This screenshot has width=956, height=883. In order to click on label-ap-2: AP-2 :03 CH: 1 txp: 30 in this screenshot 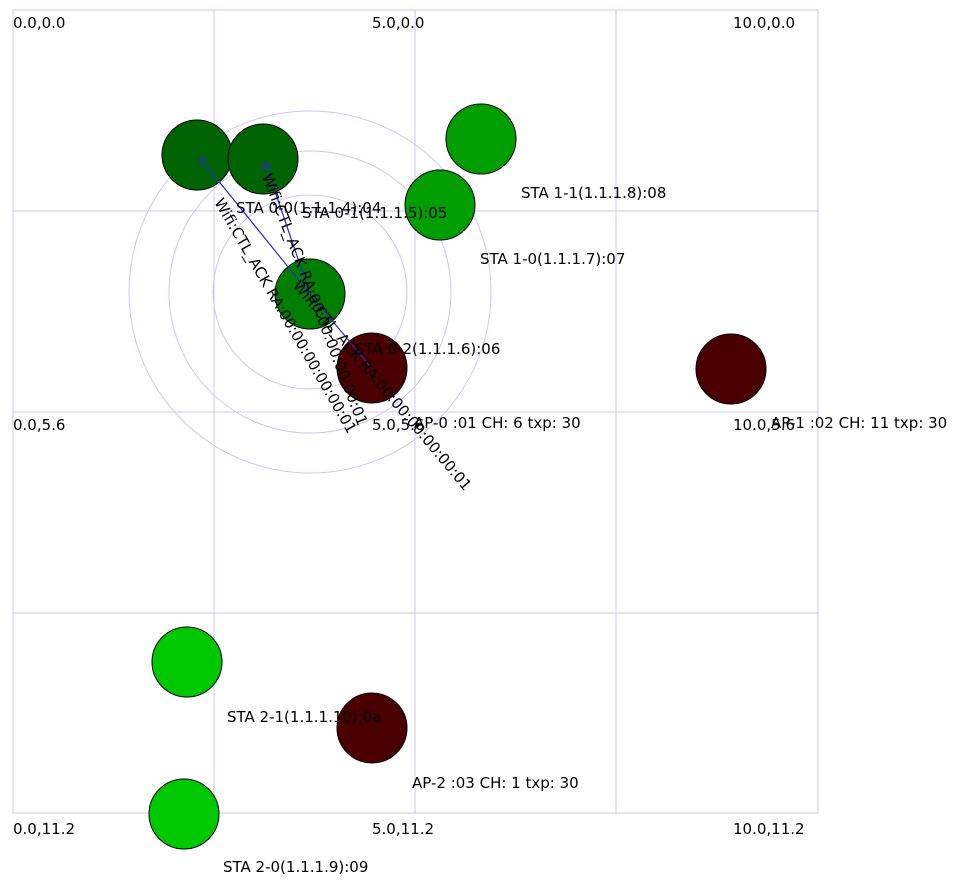, I will do `click(495, 783)`.